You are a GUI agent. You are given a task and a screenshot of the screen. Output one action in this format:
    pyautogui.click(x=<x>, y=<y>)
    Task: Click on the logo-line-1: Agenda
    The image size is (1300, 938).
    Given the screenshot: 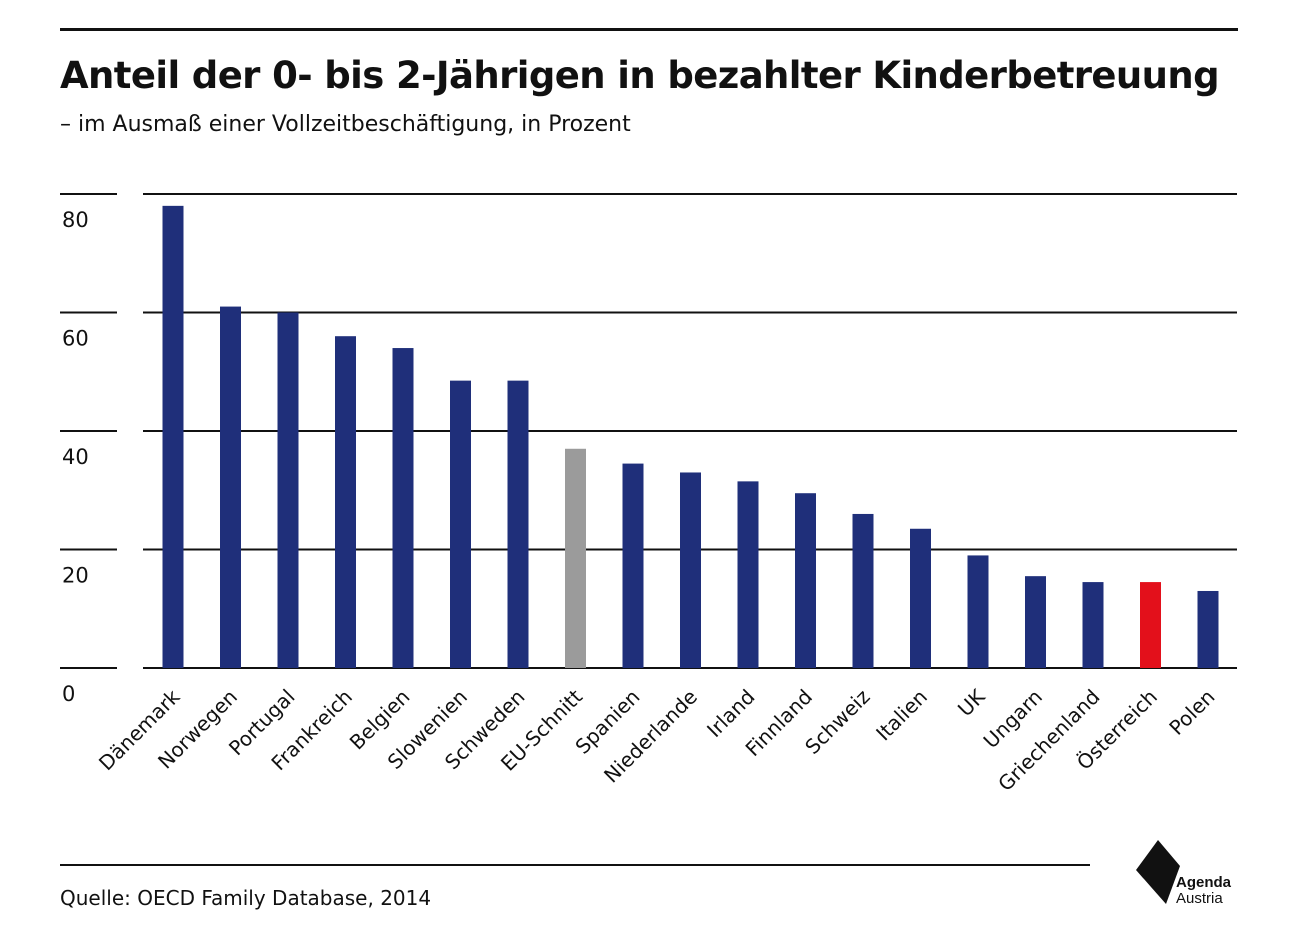 What is the action you would take?
    pyautogui.click(x=1204, y=882)
    